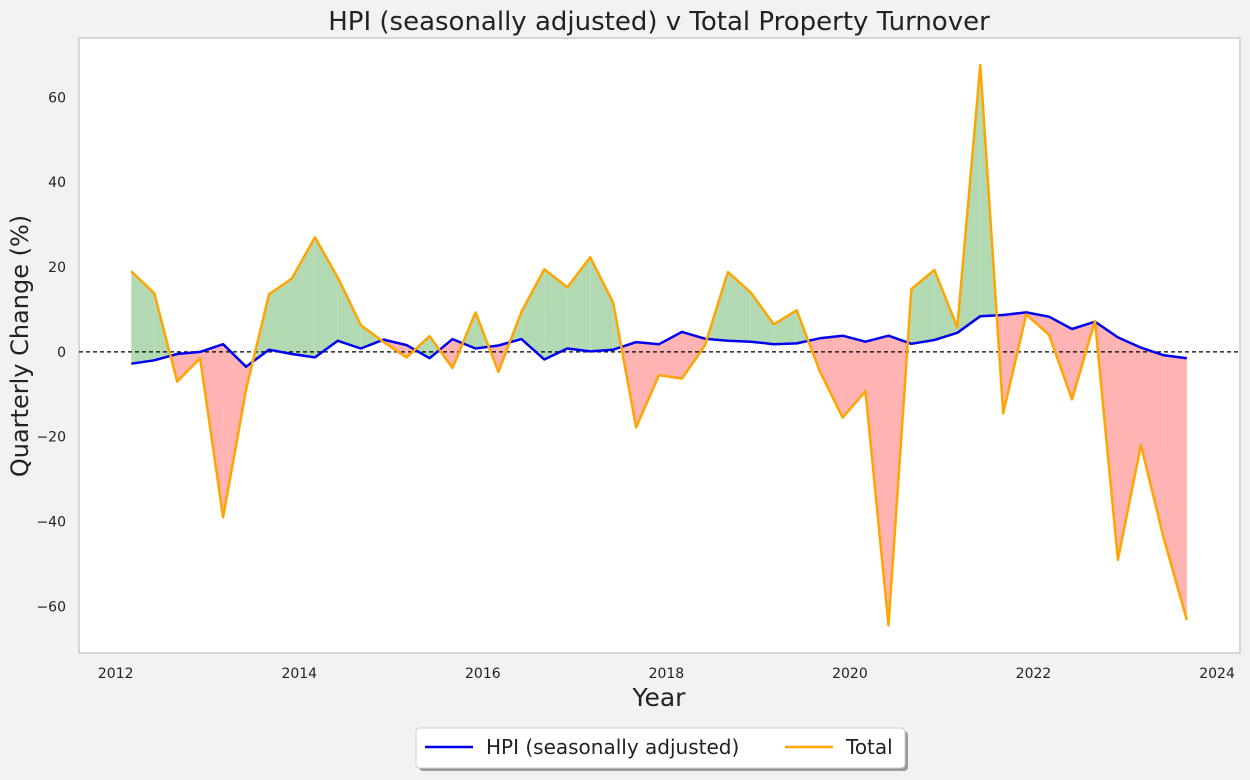 The height and width of the screenshot is (780, 1250). What do you see at coordinates (612, 747) in the screenshot?
I see `legend-label-hpi: HPI (seasonally adjusted)` at bounding box center [612, 747].